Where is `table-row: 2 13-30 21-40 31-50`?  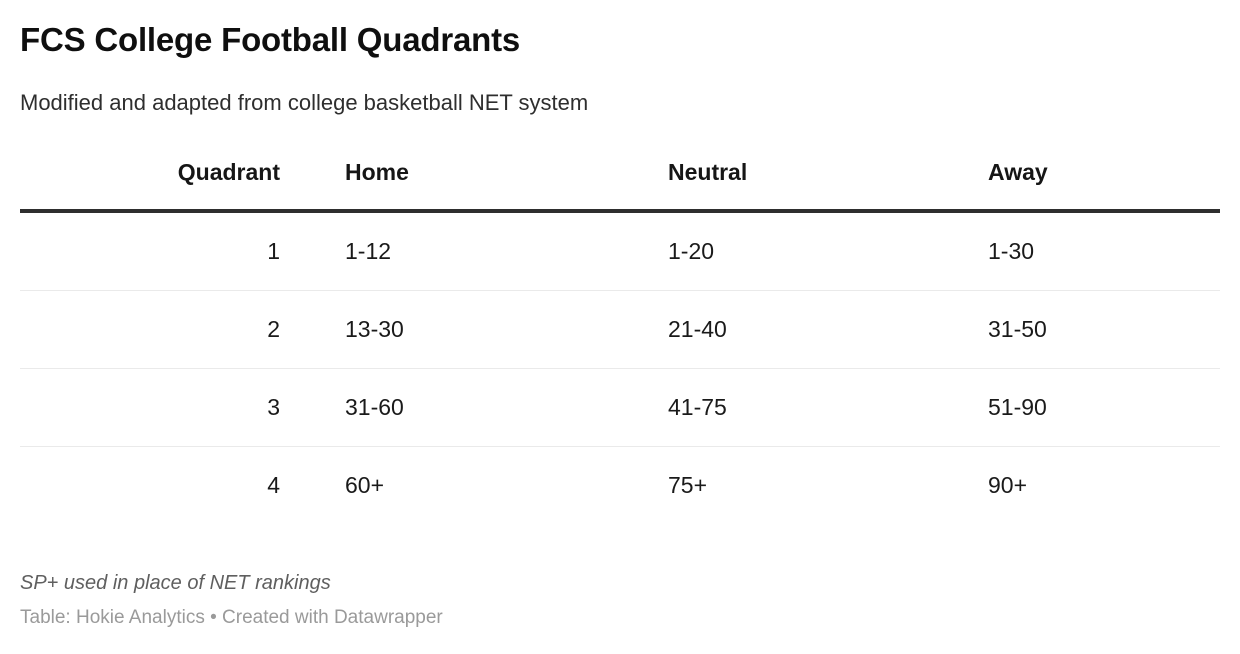
table-row: 2 13-30 21-40 31-50 is located at coordinates (620, 329).